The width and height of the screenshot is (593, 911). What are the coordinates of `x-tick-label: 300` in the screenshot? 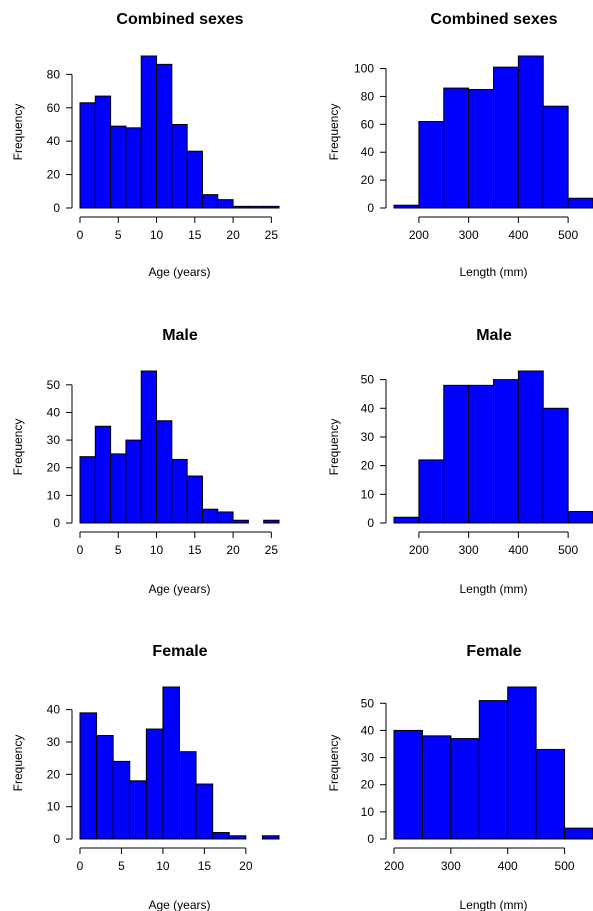 It's located at (469, 550).